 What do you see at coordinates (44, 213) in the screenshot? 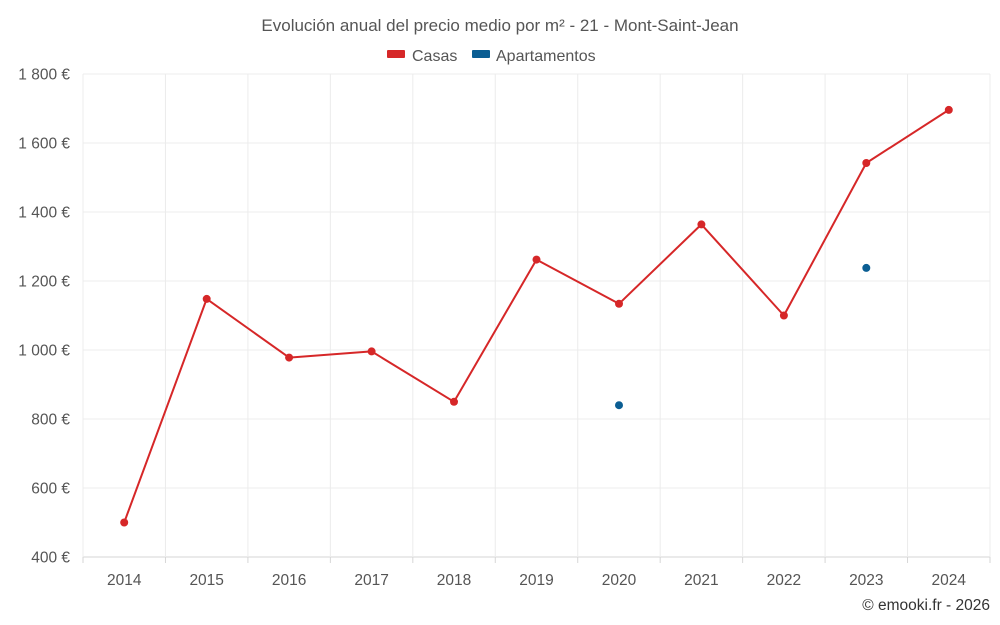
I see `y-tick-label: 1 400 €` at bounding box center [44, 213].